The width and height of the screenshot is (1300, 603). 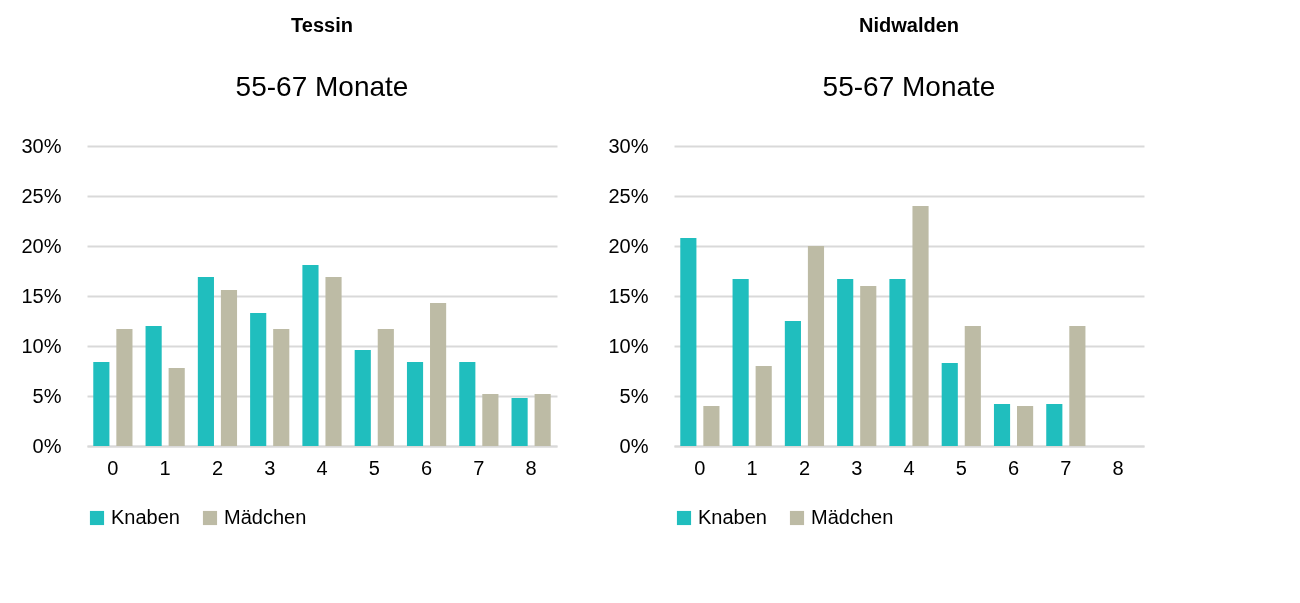 I want to click on chart-title: Tessin, so click(x=322, y=25).